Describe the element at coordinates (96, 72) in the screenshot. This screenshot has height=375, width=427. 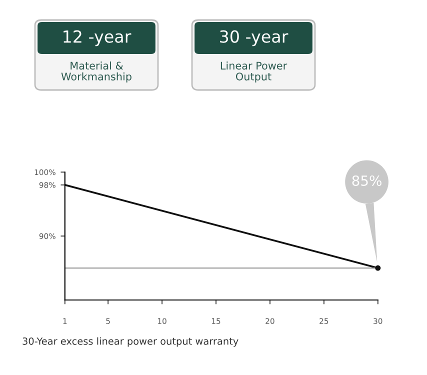
I see `text: Material & Workmanship` at that location.